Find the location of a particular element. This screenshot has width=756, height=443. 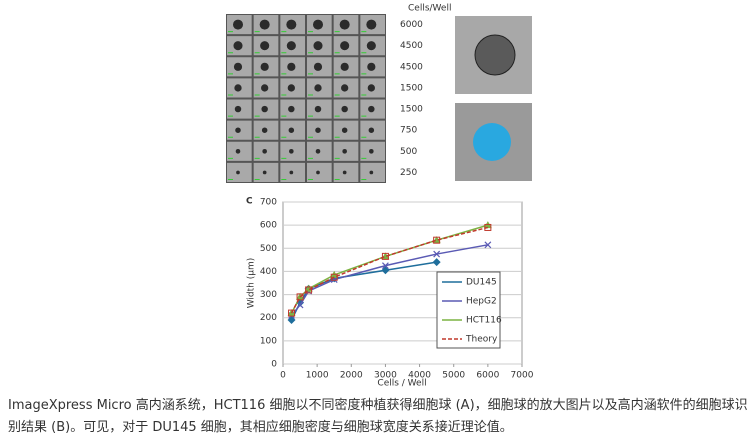

density-label: 4500 is located at coordinates (411, 67).